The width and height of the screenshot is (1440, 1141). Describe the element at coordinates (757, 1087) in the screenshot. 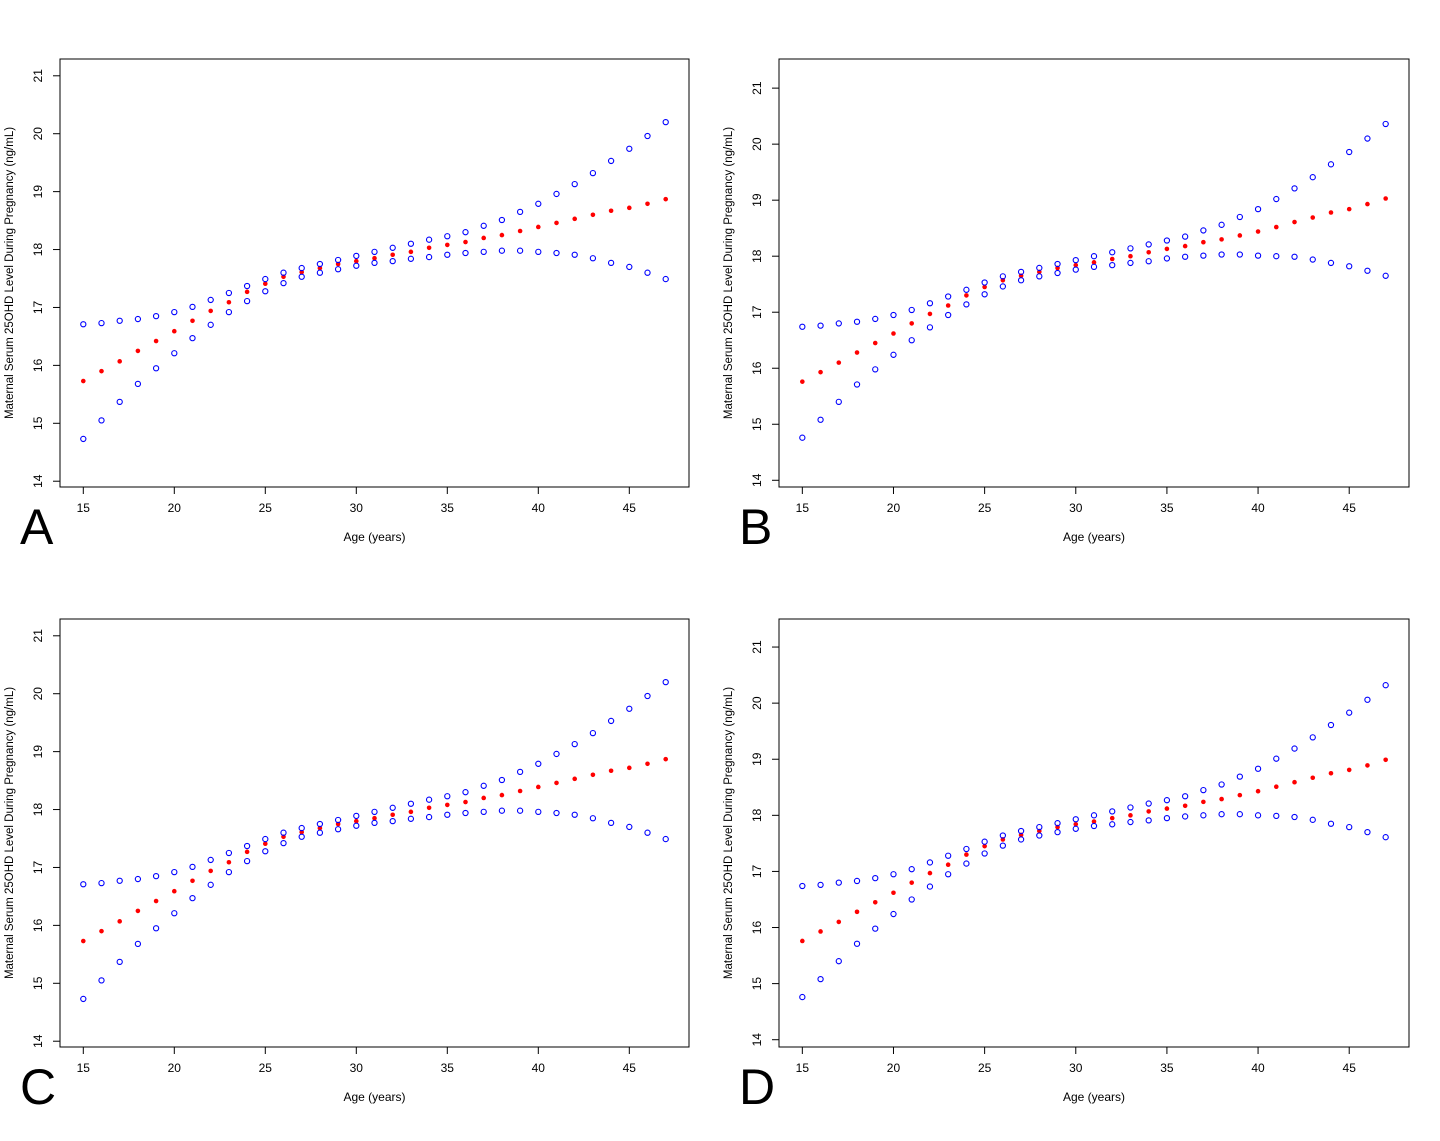

I see `panel-letter: D` at that location.